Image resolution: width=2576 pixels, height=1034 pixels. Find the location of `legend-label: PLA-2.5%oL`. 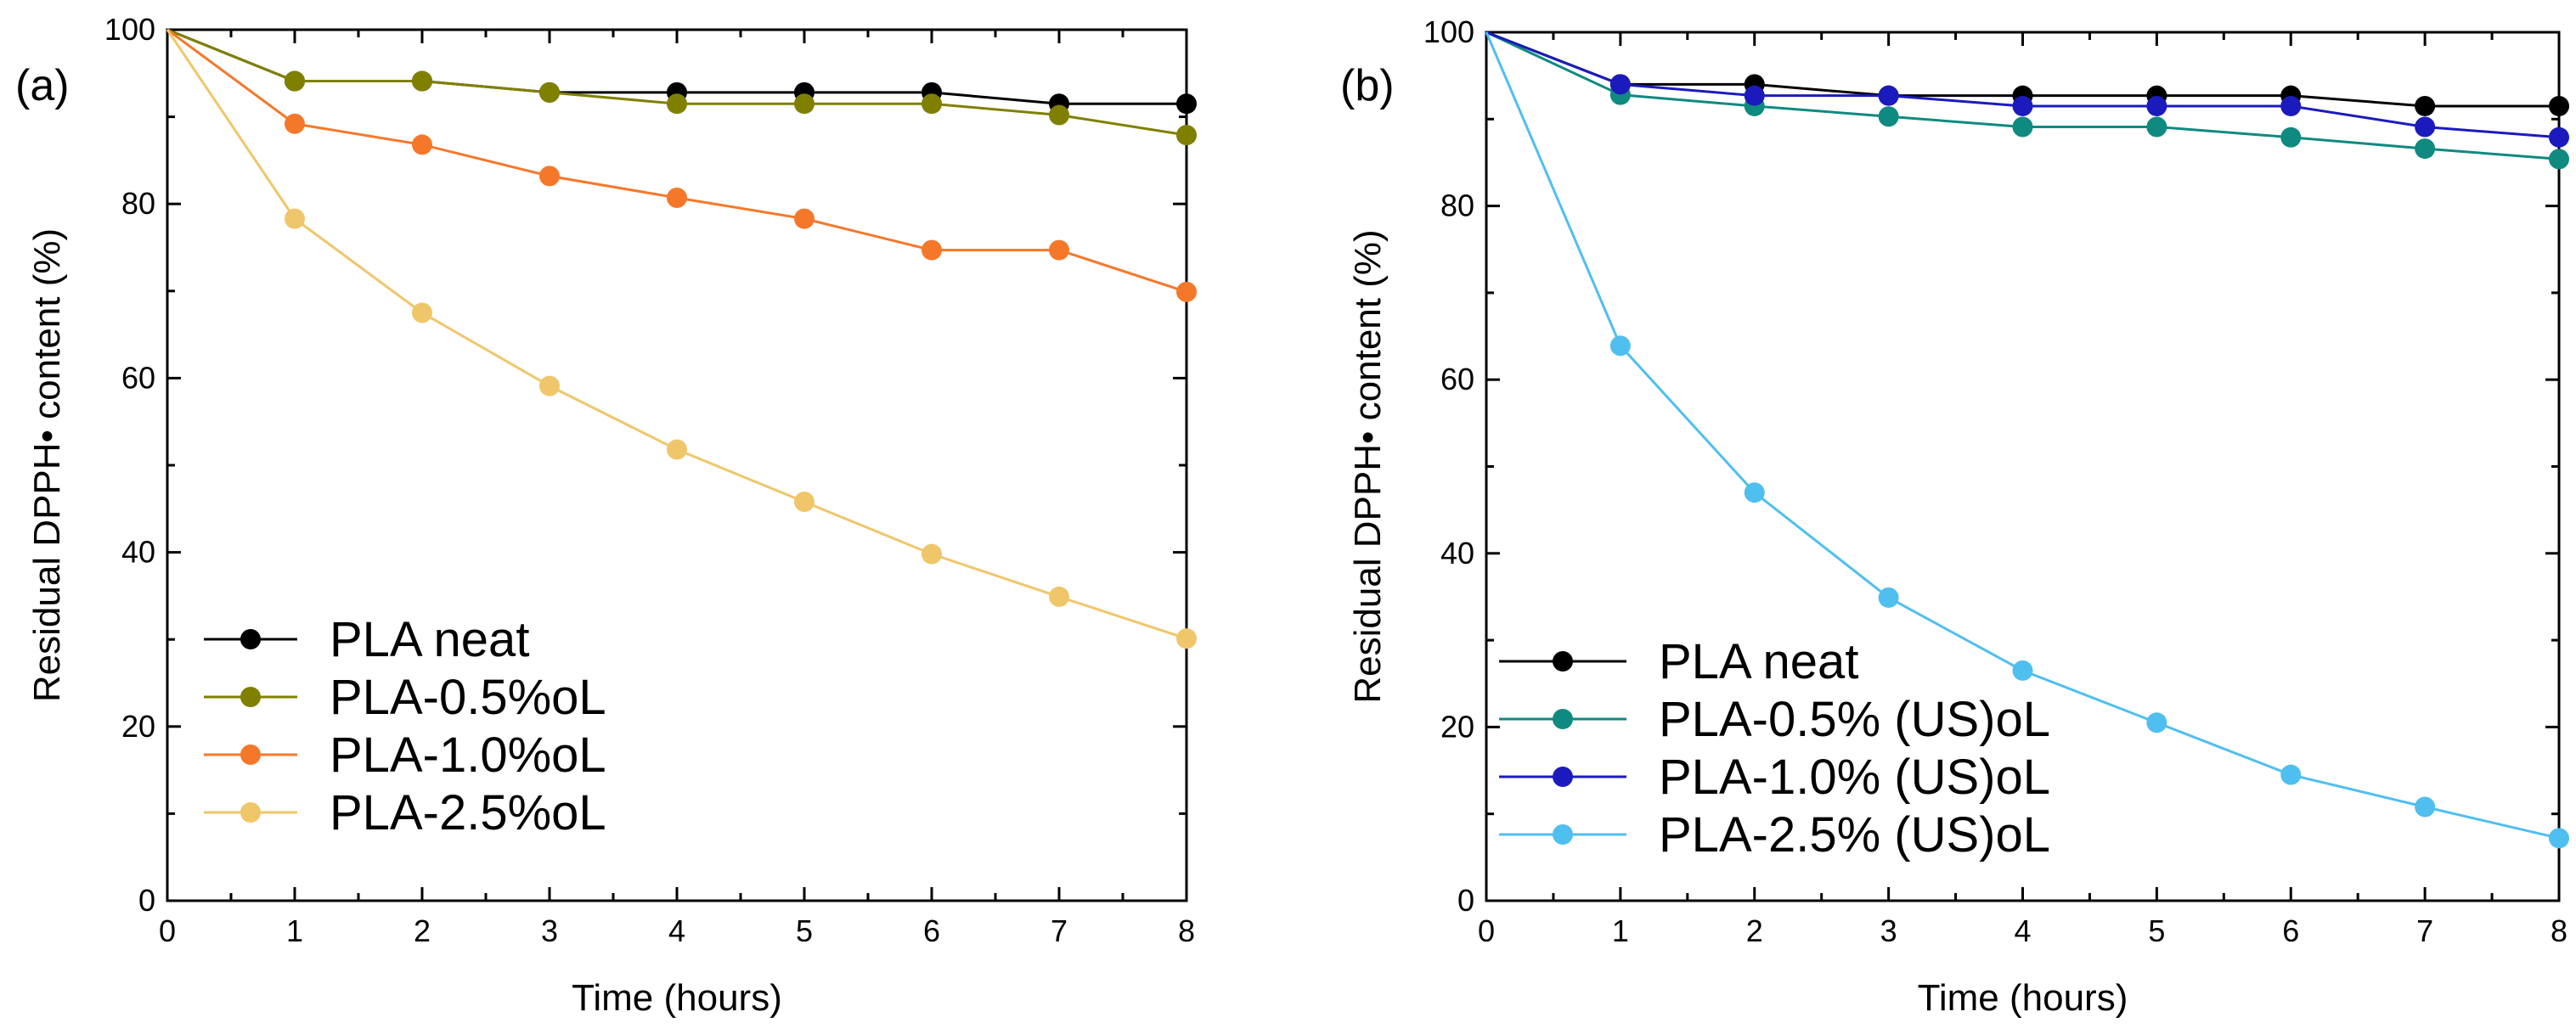

legend-label: PLA-2.5%oL is located at coordinates (468, 812).